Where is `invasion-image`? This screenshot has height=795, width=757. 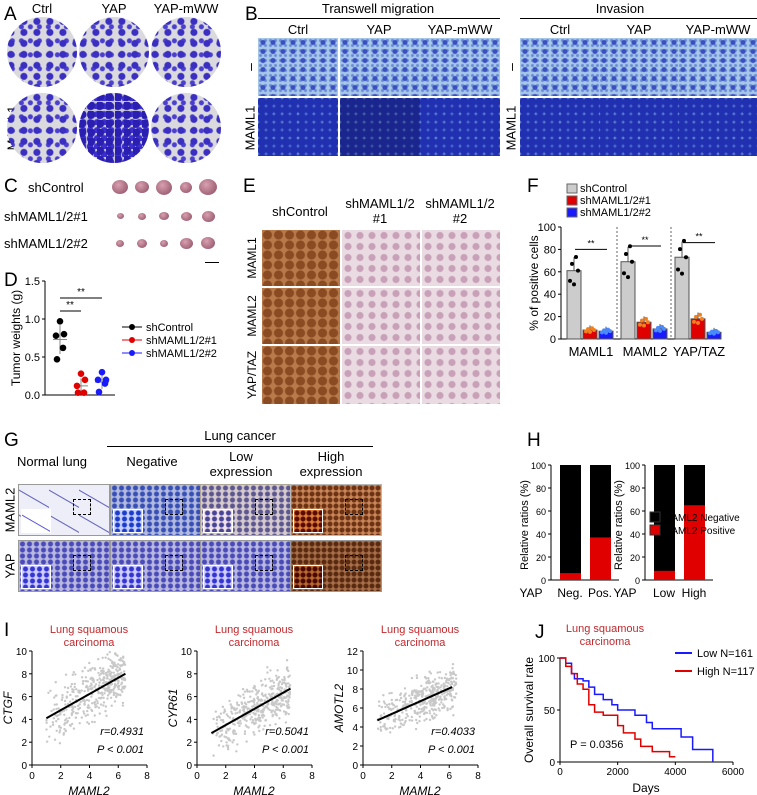 invasion-image is located at coordinates (560, 67).